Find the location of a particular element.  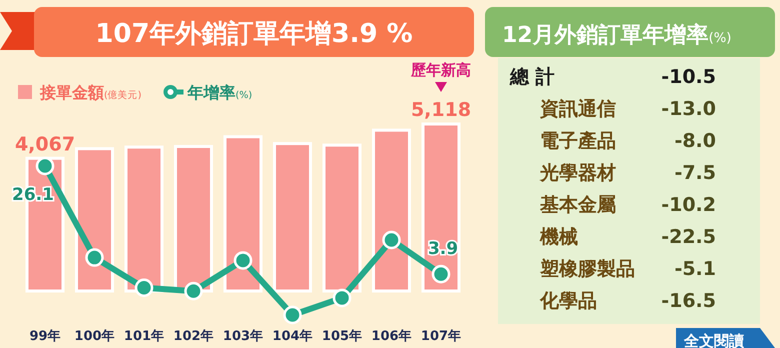

annotation: 歷年新高 is located at coordinates (441, 76).